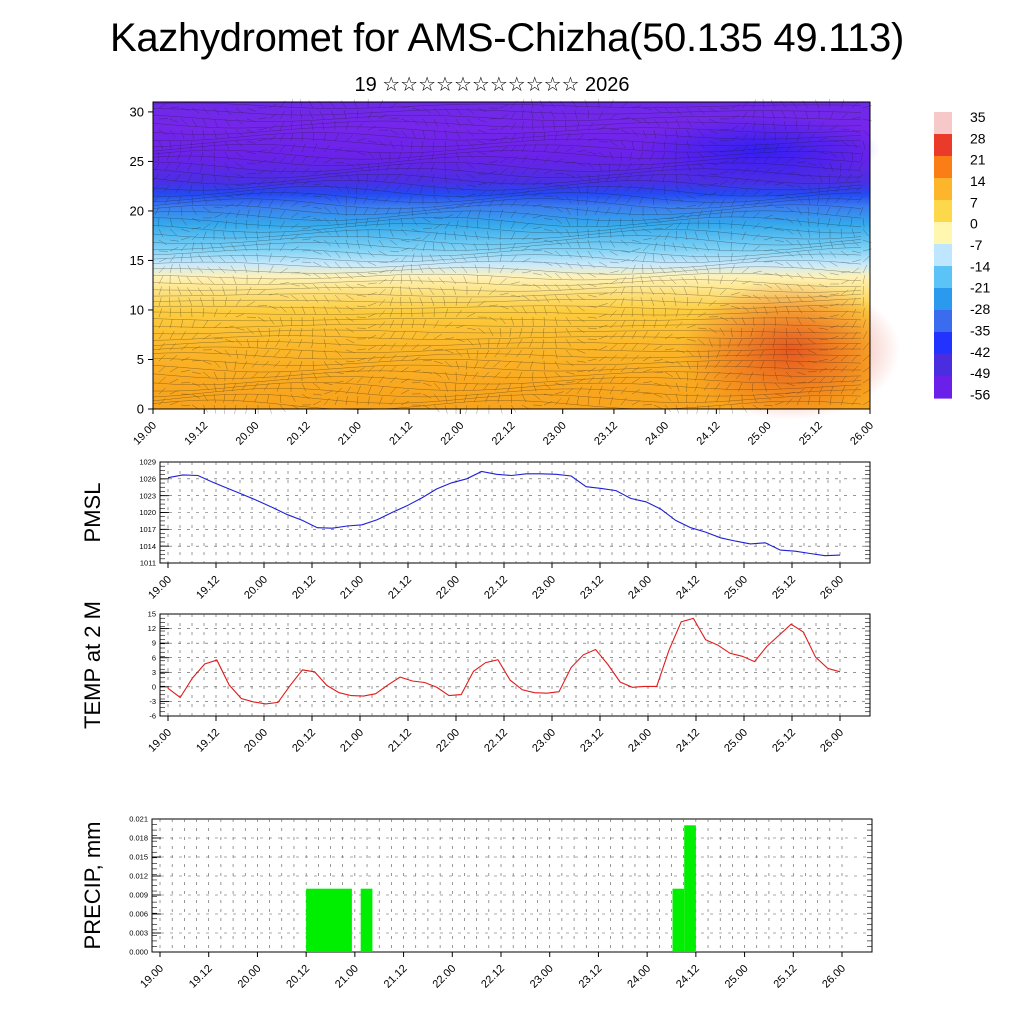 The image size is (1024, 1024). Describe the element at coordinates (256, 588) in the screenshot. I see `pmsl-x-tick-label: 20.00` at that location.